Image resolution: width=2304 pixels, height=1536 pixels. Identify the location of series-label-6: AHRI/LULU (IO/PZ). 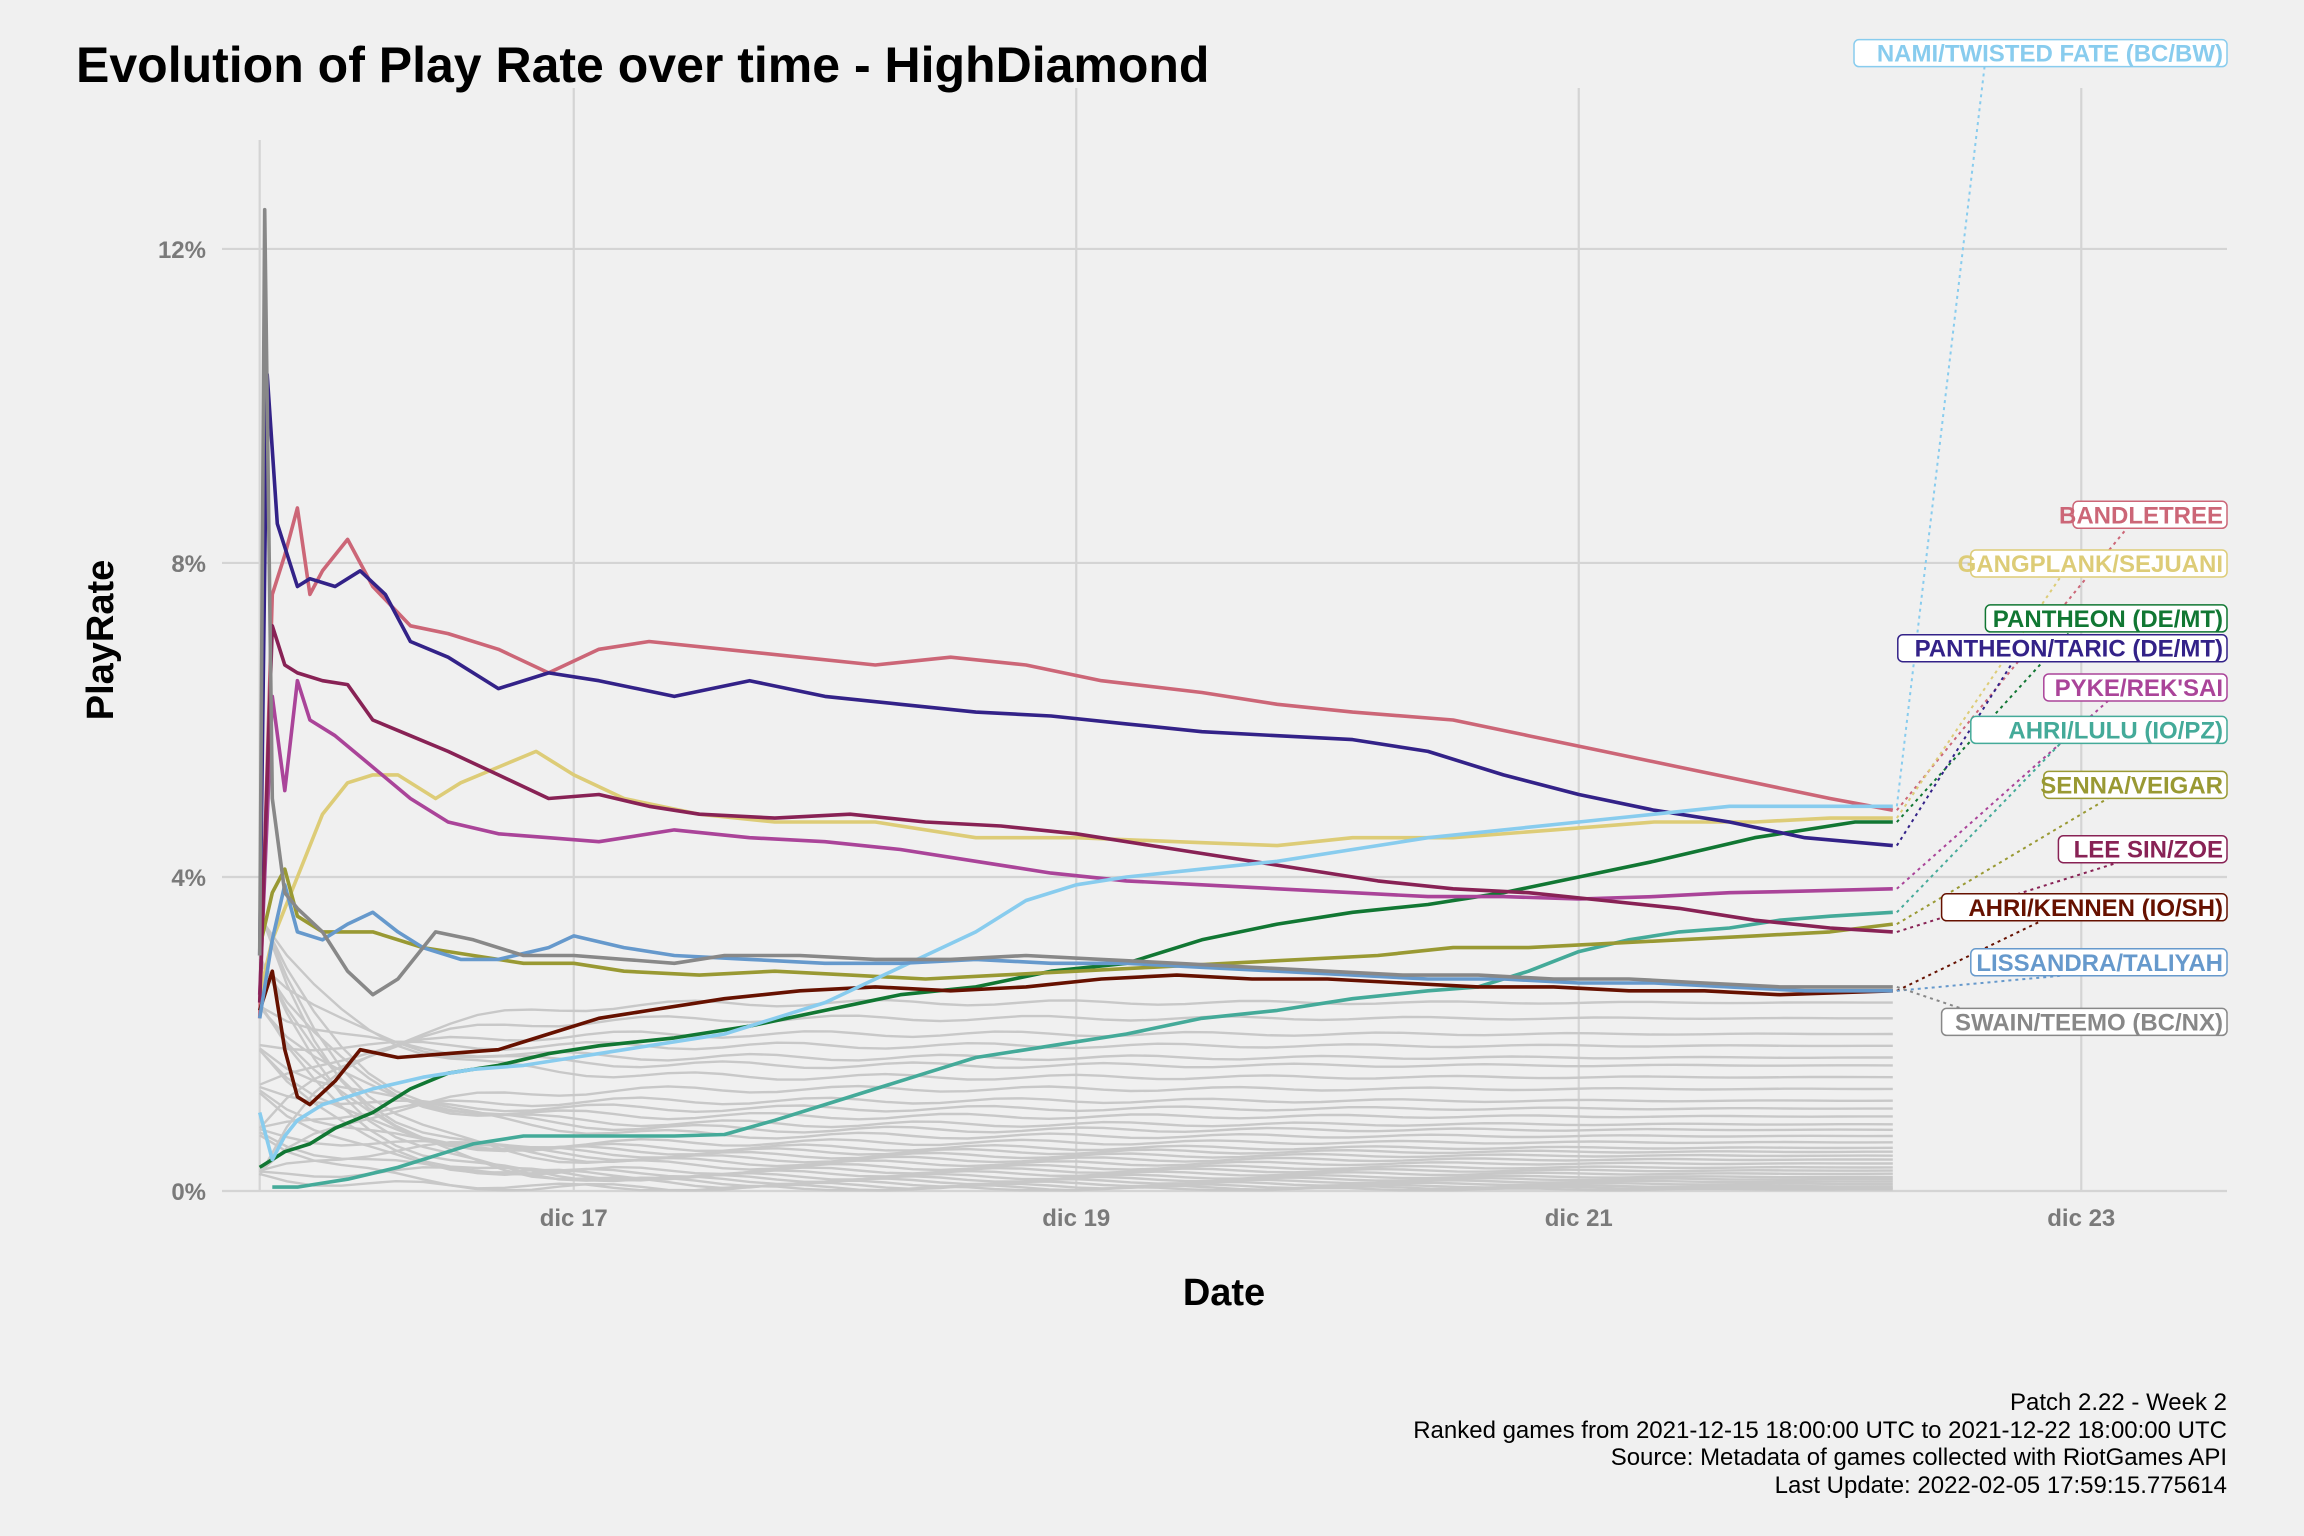
(2115, 730).